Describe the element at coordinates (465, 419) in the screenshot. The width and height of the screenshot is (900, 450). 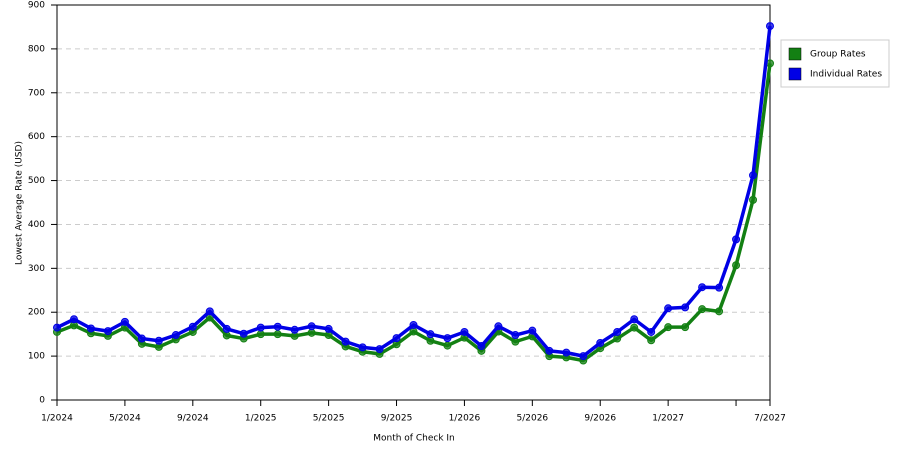
I see `x-tick-label: 1/2026` at that location.